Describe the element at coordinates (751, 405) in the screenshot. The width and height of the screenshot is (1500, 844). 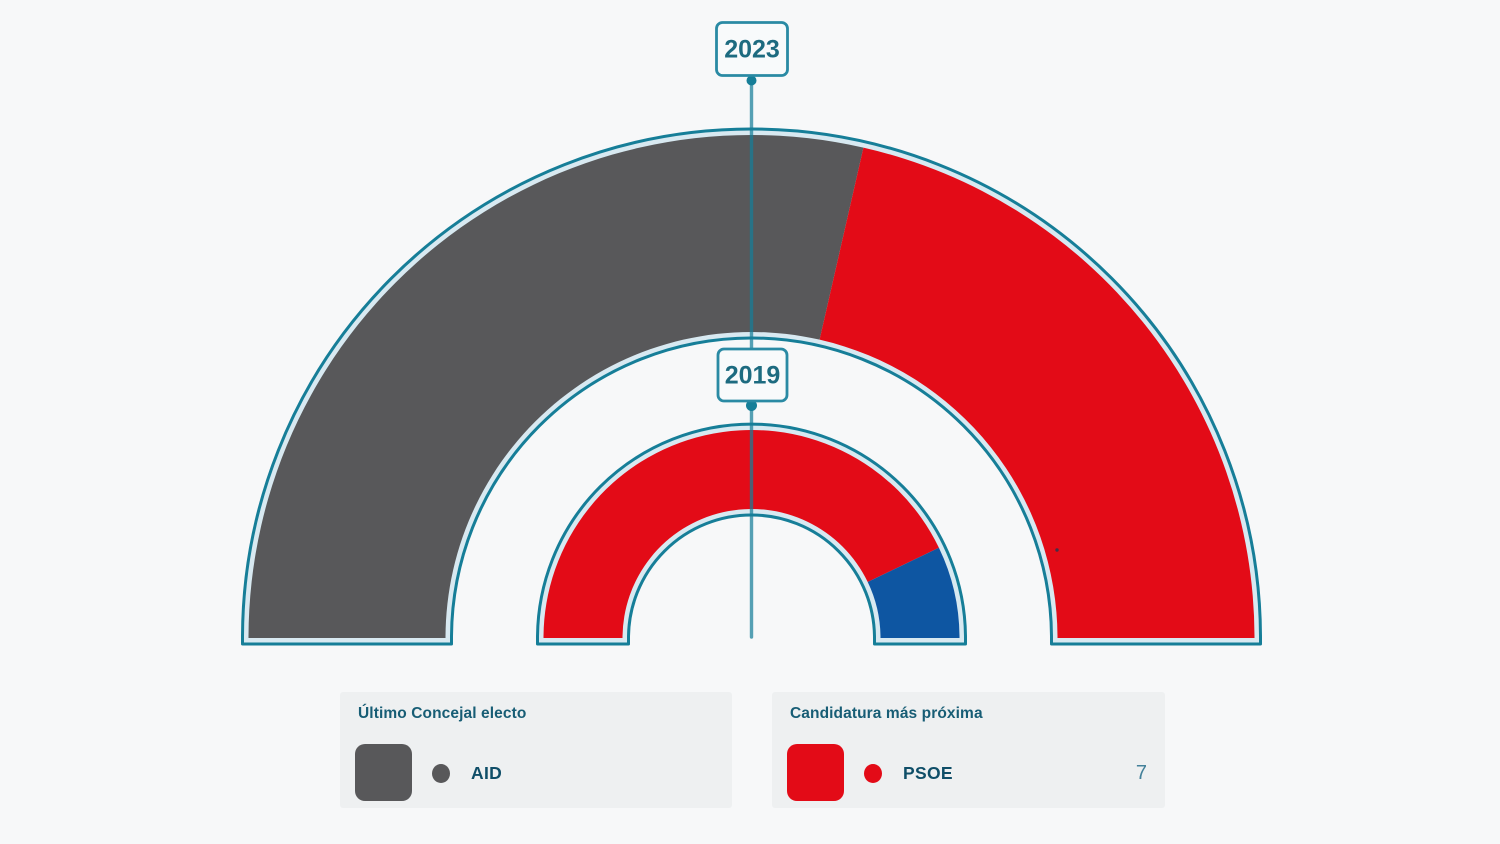
I see `connector-dot-2019` at that location.